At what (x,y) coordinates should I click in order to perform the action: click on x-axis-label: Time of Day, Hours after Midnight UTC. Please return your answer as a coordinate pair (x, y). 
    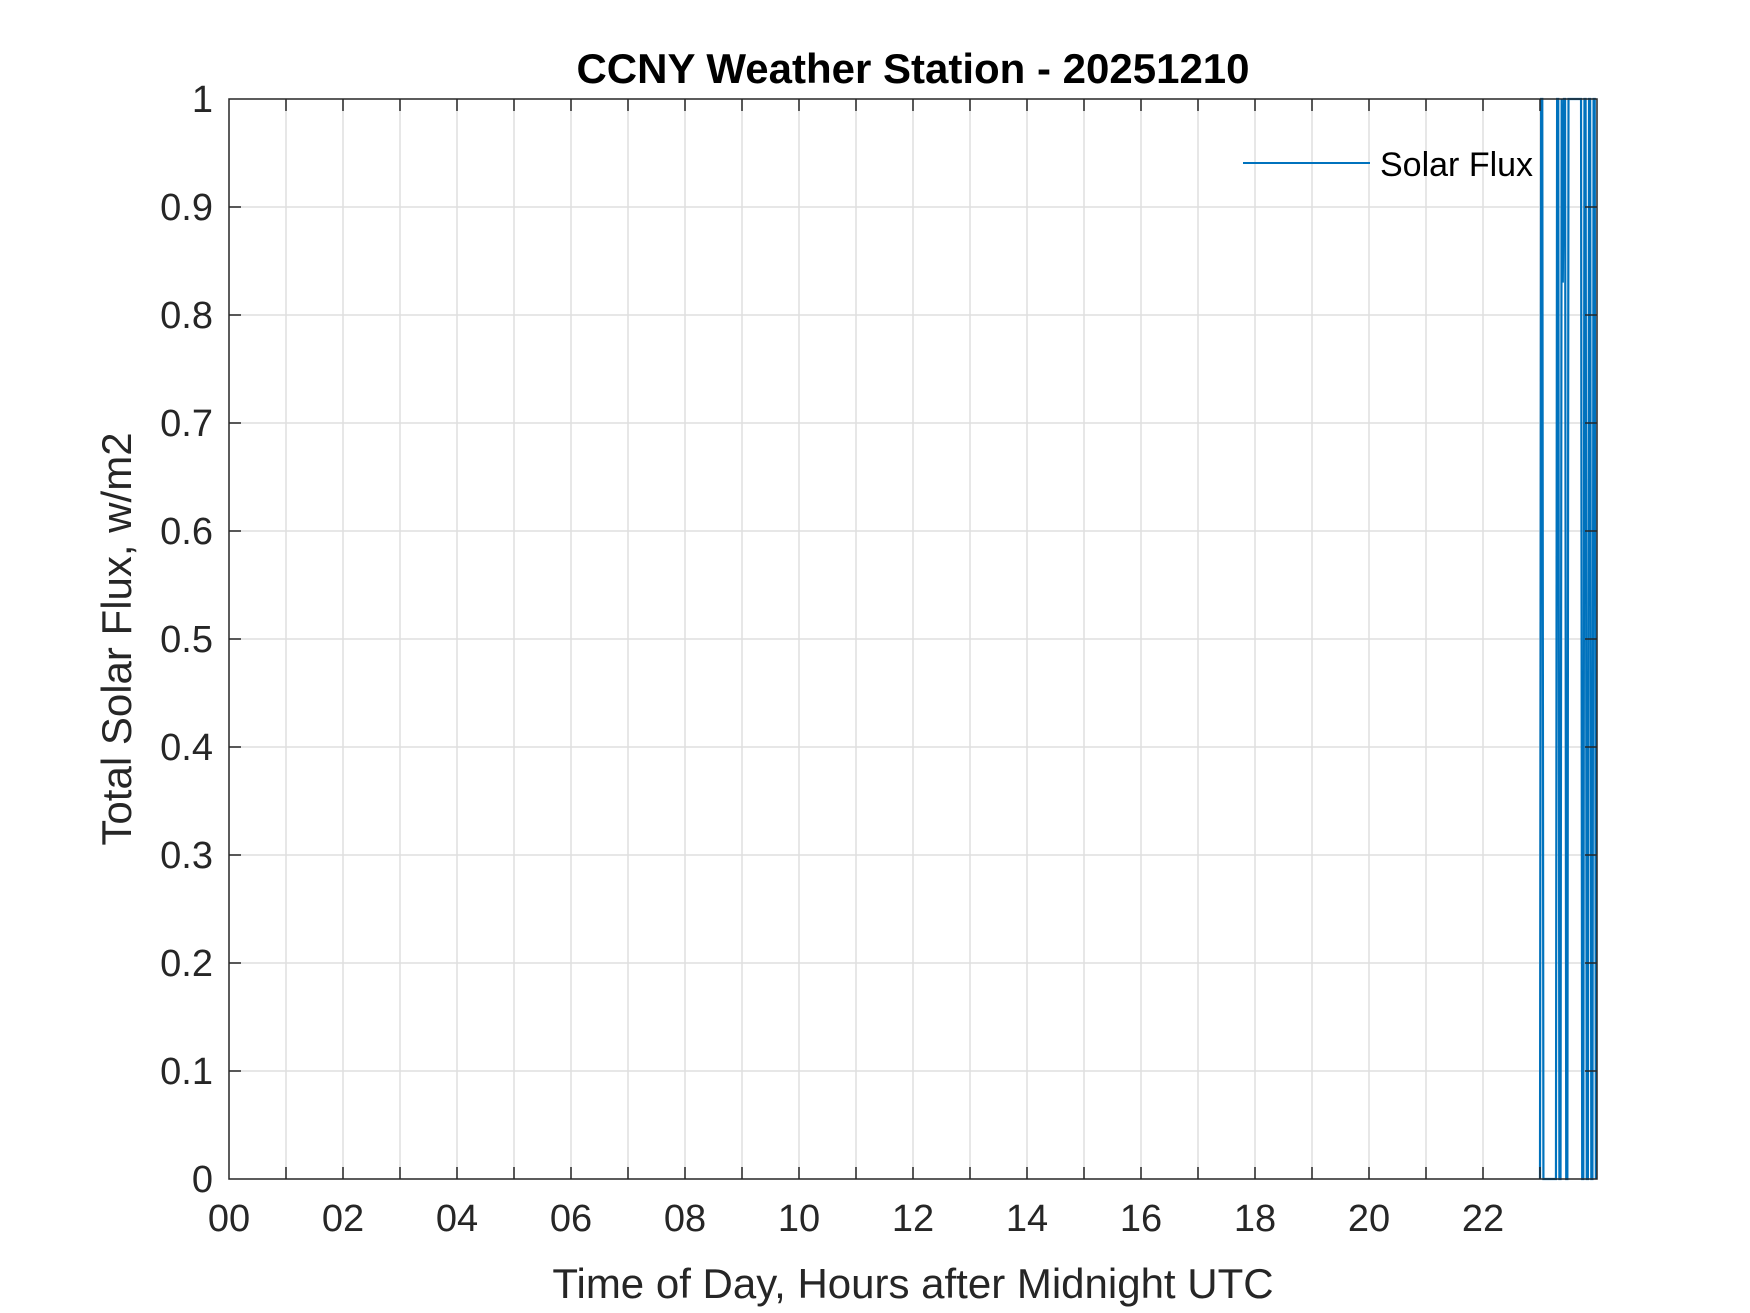
    Looking at the image, I should click on (912, 1283).